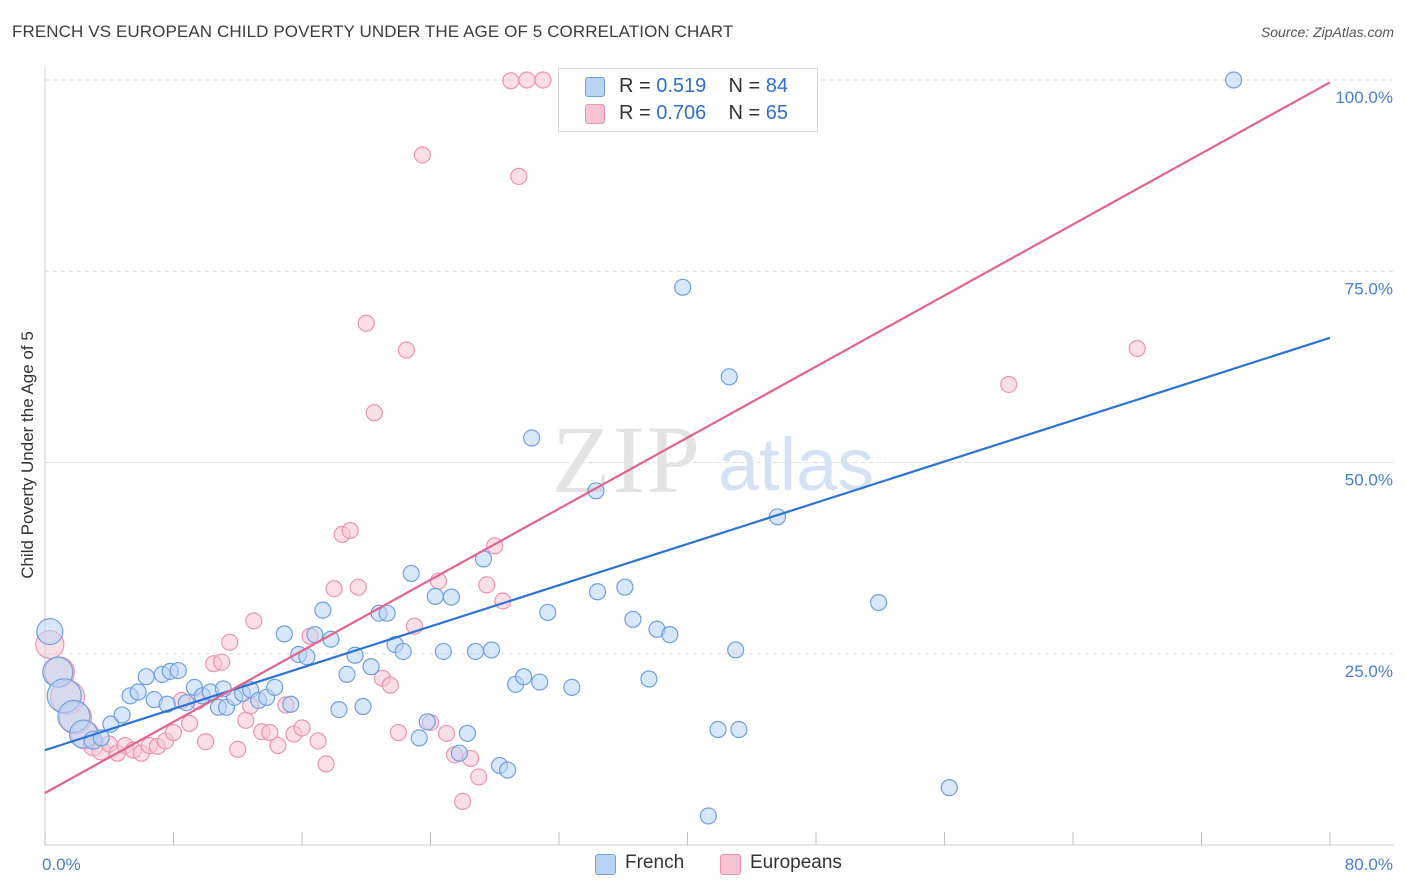 The height and width of the screenshot is (892, 1406). Describe the element at coordinates (681, 113) in the screenshot. I see `europeans-r-value: 0.706` at that location.